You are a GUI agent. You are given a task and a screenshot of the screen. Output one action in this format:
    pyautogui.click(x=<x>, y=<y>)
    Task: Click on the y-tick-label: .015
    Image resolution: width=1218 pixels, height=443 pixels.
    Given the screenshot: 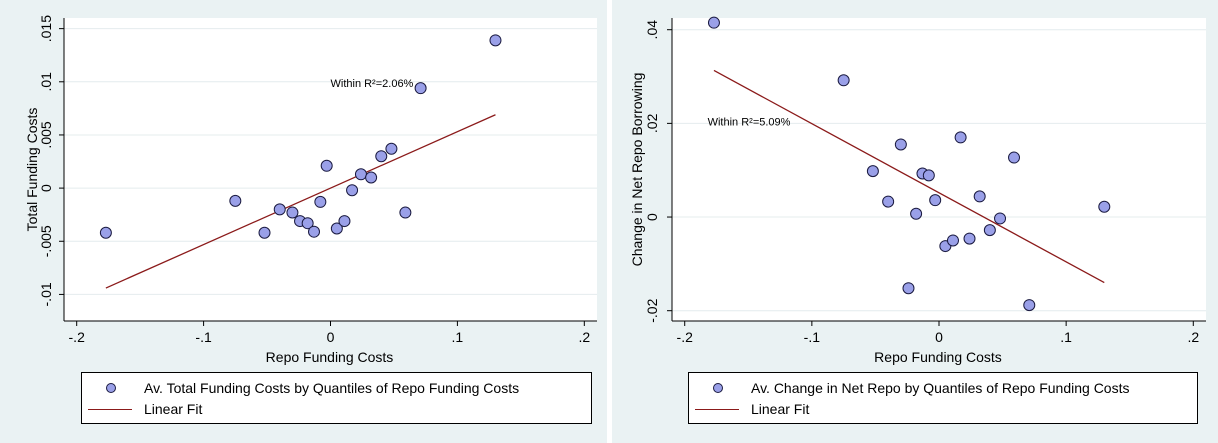 What is the action you would take?
    pyautogui.click(x=46, y=28)
    